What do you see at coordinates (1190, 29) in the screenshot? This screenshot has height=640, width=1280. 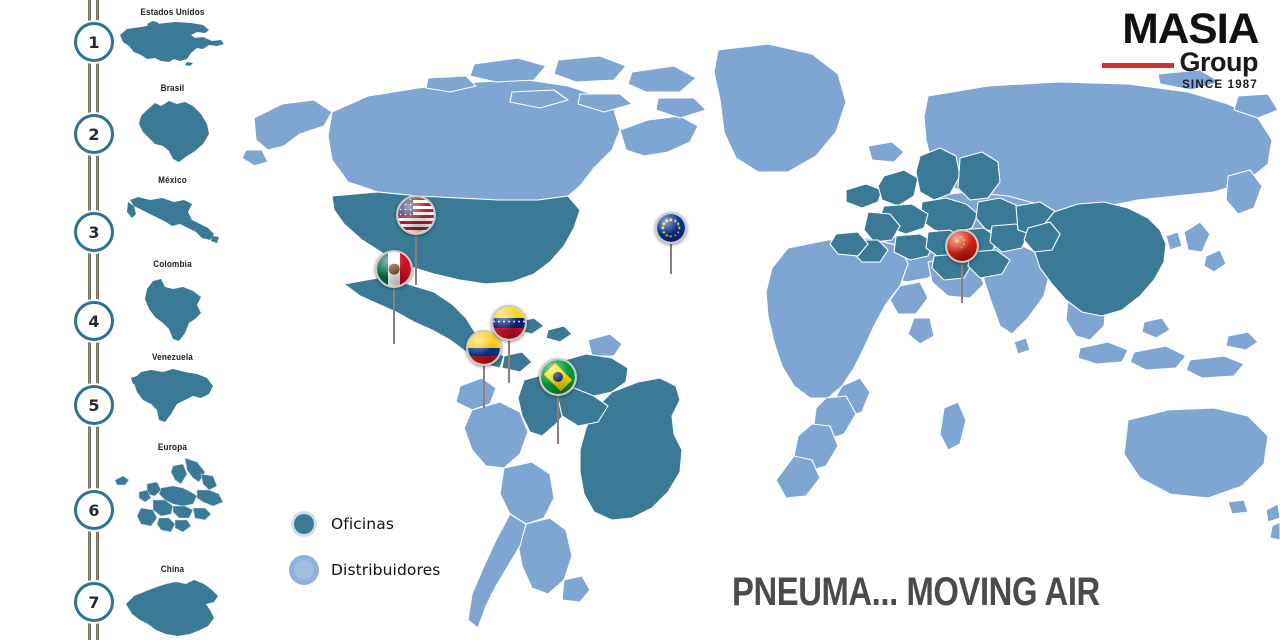 I see `logo-brand-name: MASIA` at bounding box center [1190, 29].